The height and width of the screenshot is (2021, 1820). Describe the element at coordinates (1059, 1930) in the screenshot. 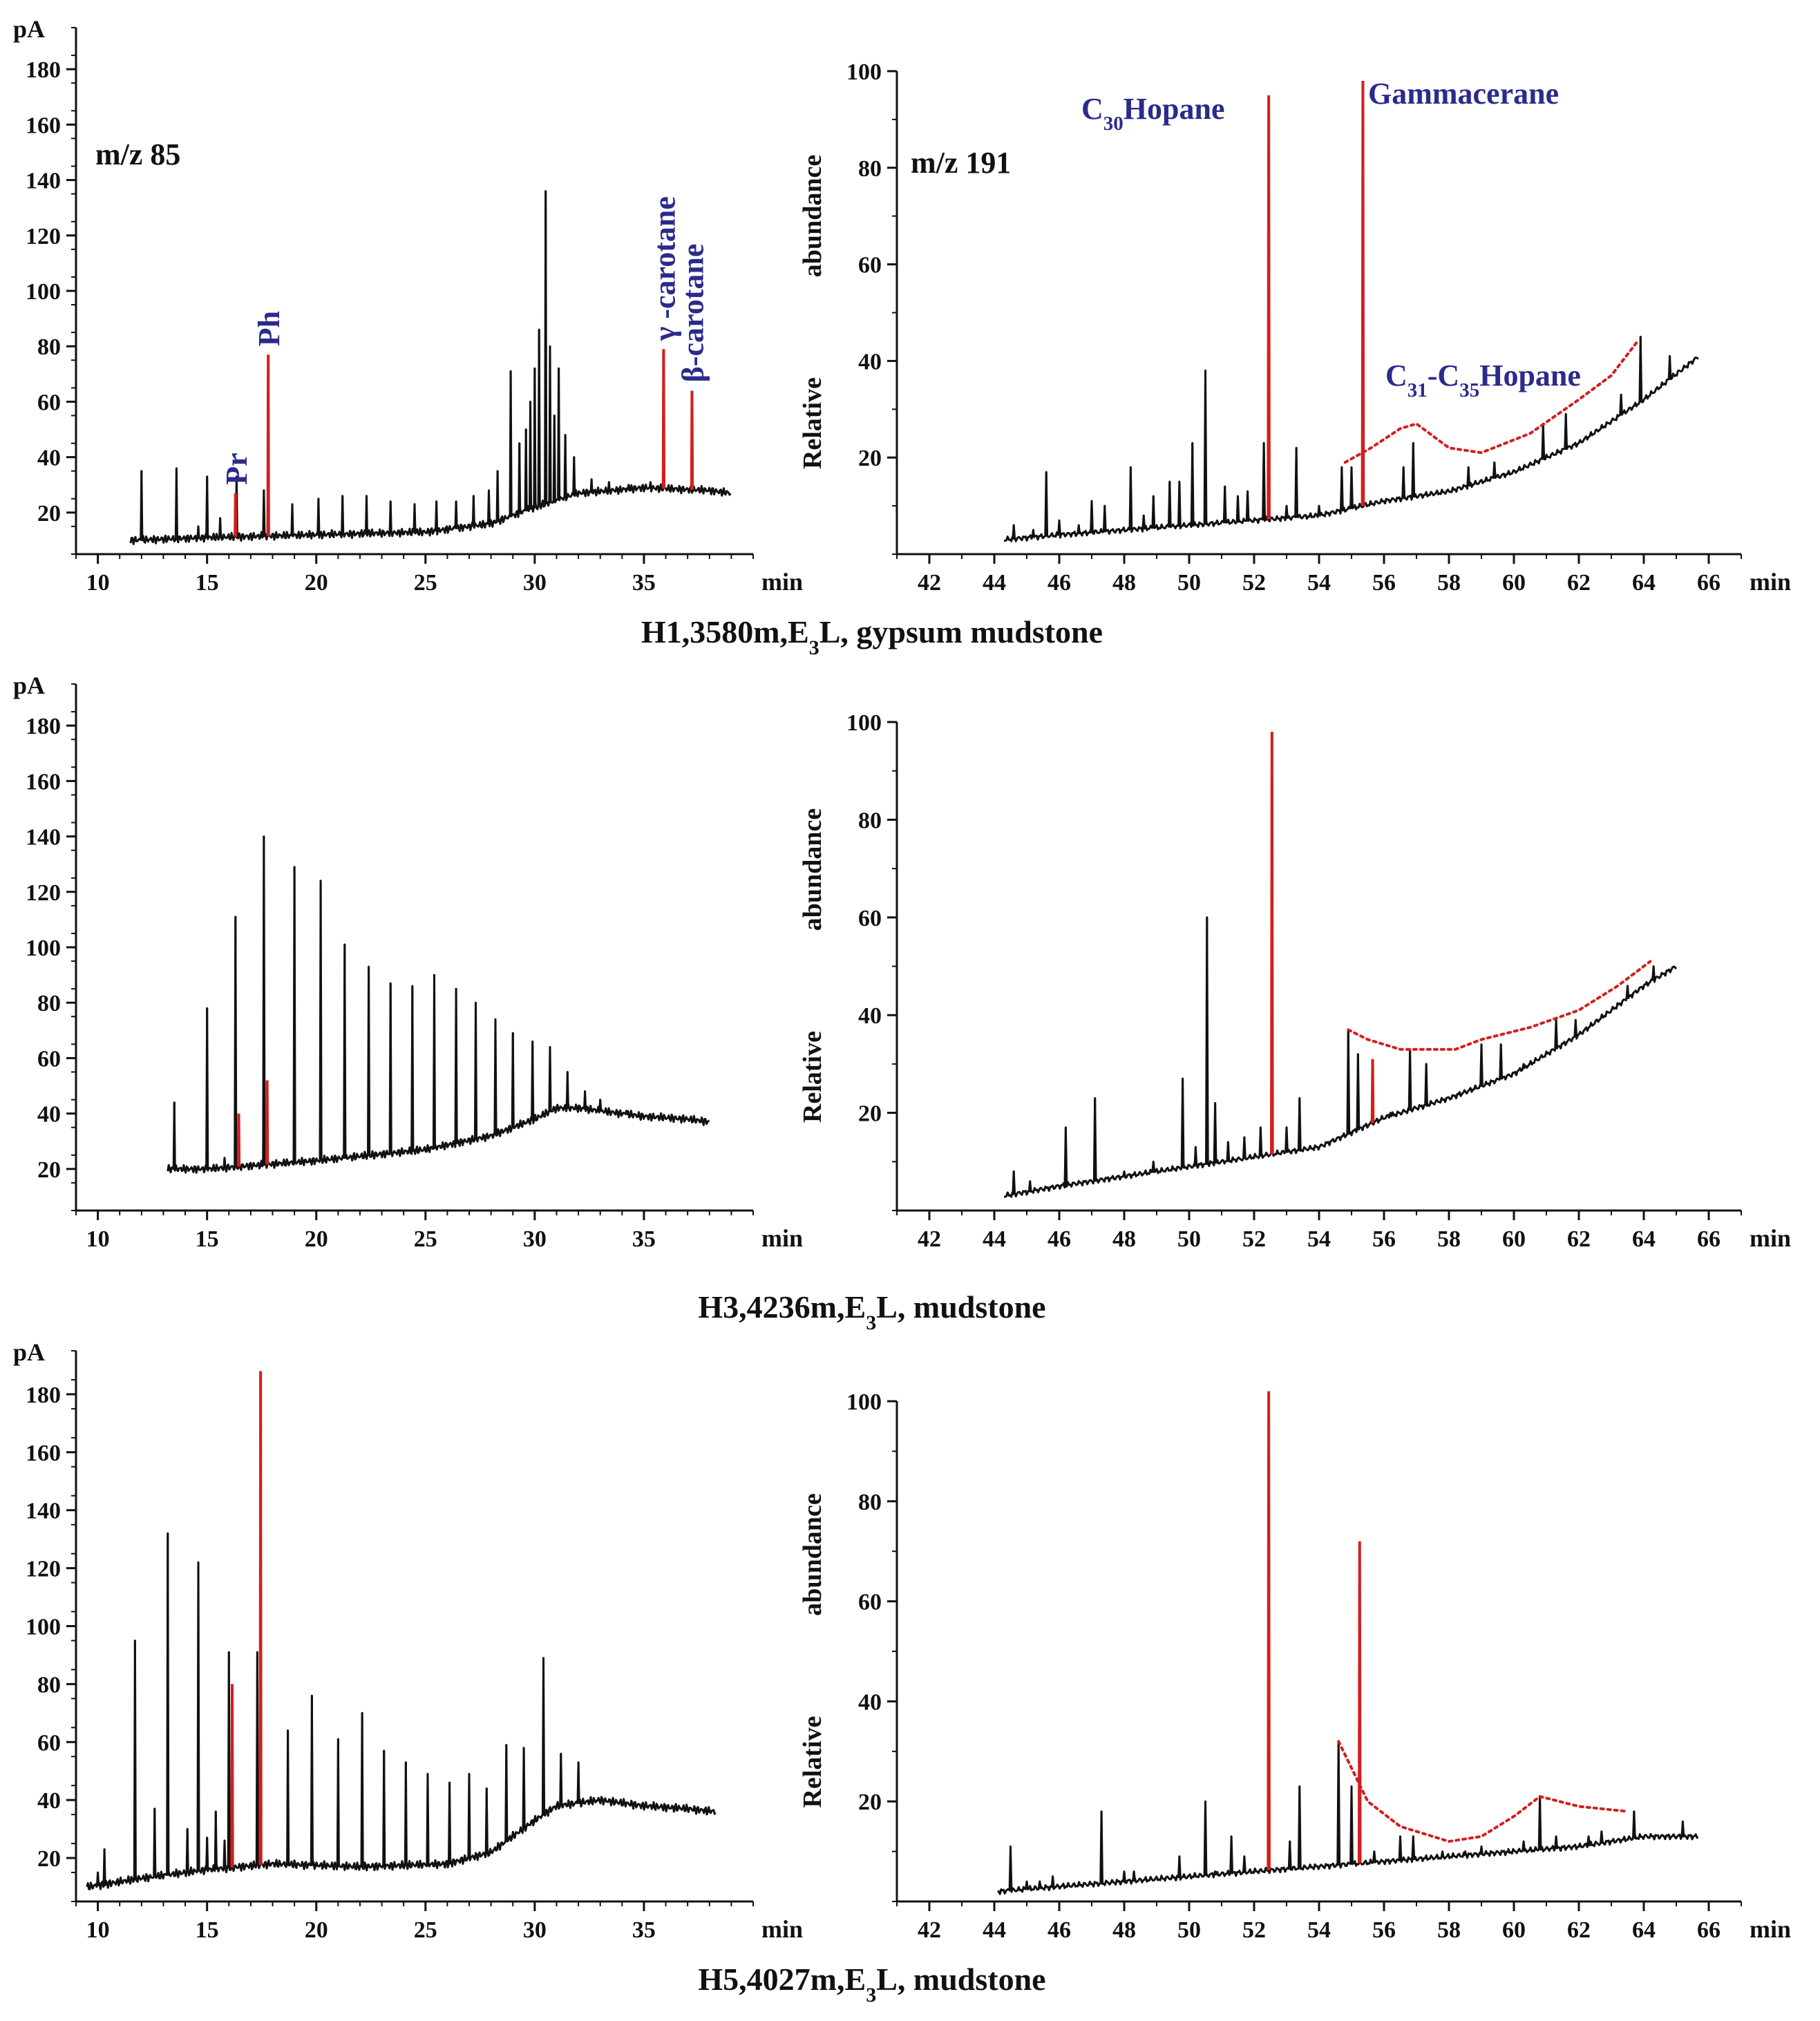

I see `x-tick-label: 46` at that location.